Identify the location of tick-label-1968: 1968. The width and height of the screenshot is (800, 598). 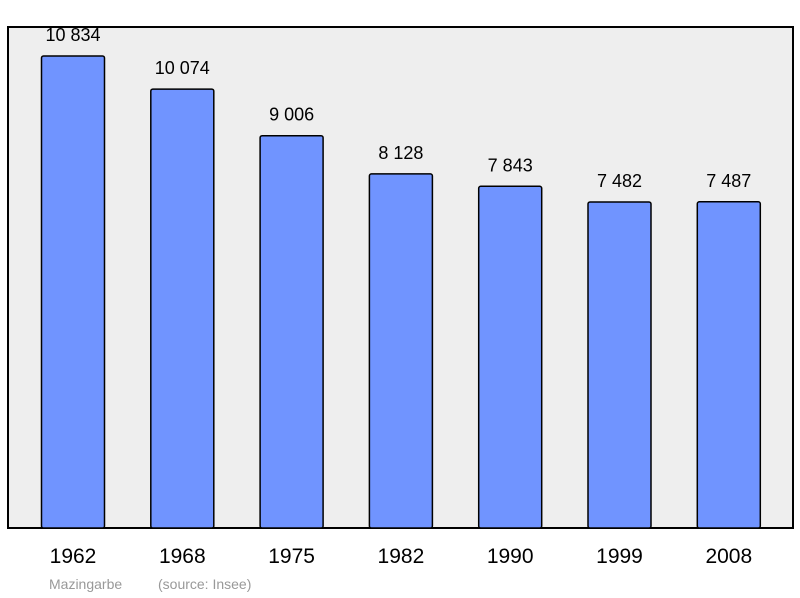
(182, 556).